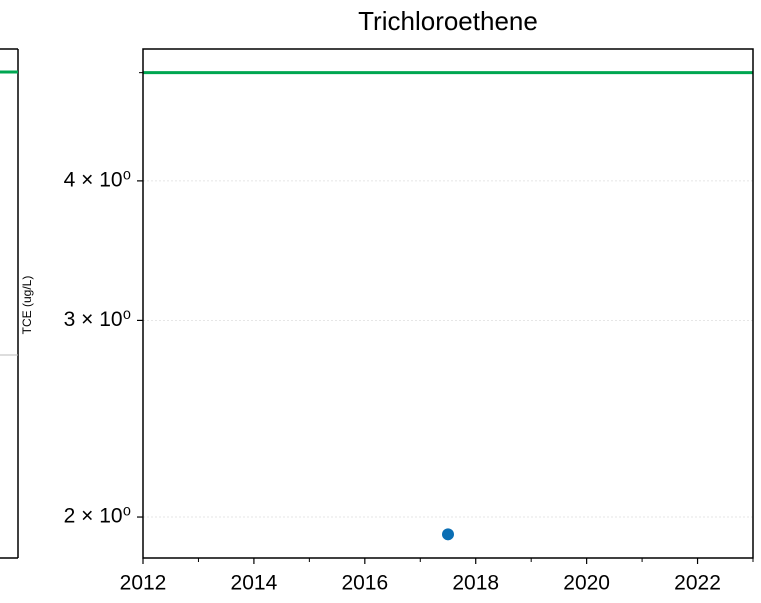 Image resolution: width=761 pixels, height=603 pixels. What do you see at coordinates (448, 21) in the screenshot?
I see `chart-title: Trichloroethene` at bounding box center [448, 21].